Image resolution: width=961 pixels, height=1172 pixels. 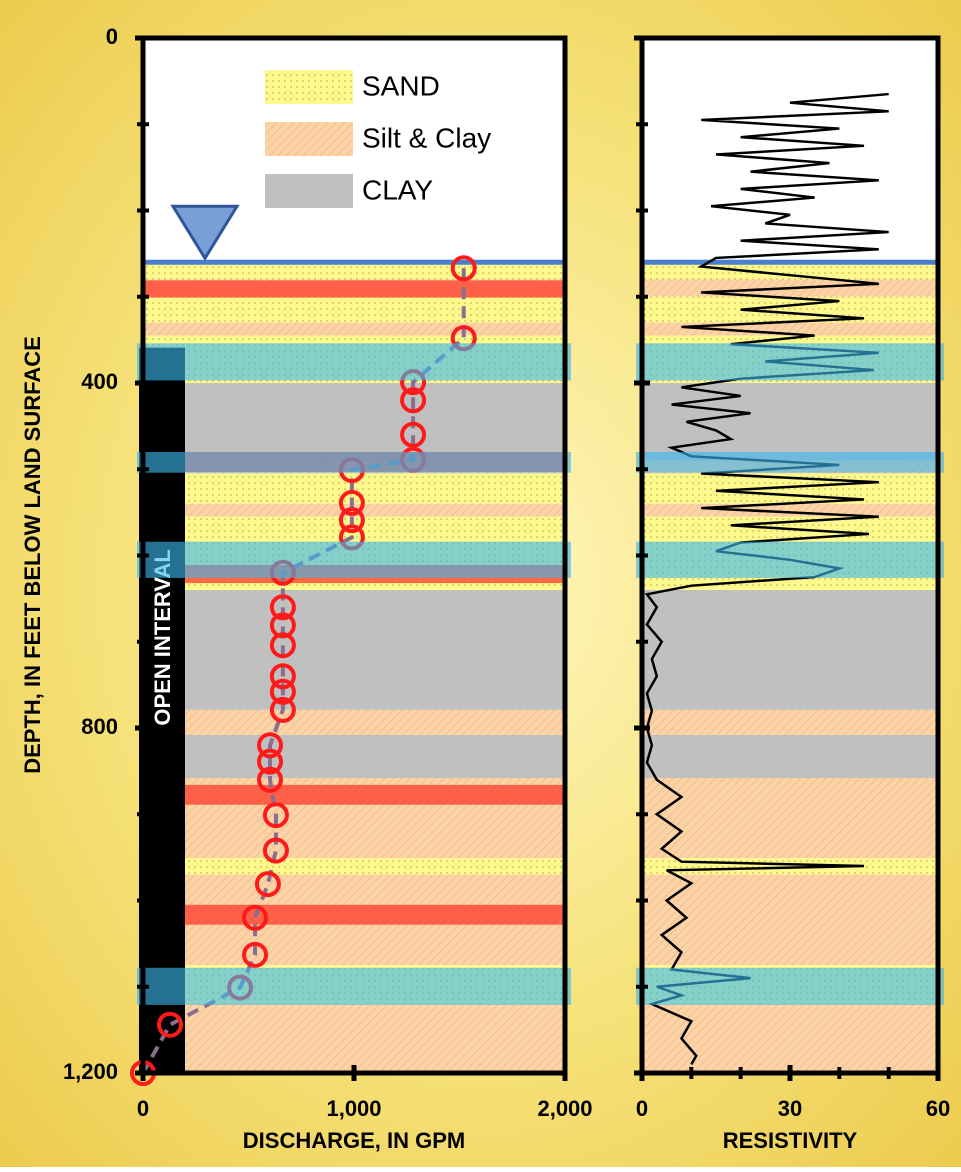 I want to click on open-interval-label: OPEN INTERVAL, so click(x=162, y=637).